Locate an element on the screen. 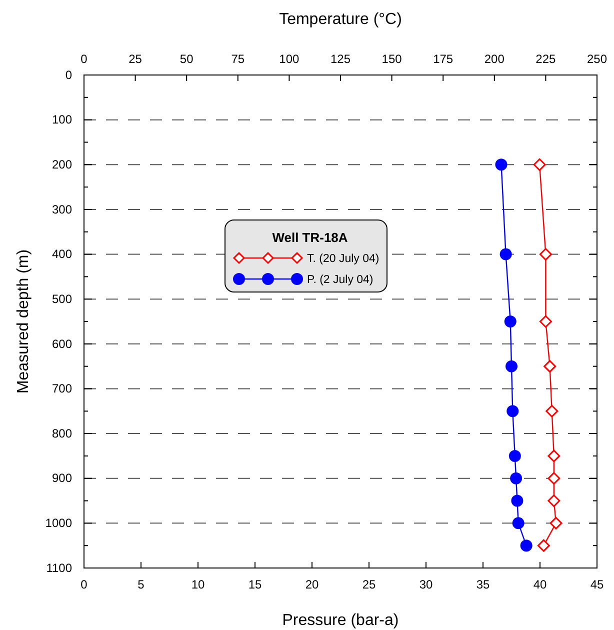  x2-tick-label: 0 is located at coordinates (84, 59).